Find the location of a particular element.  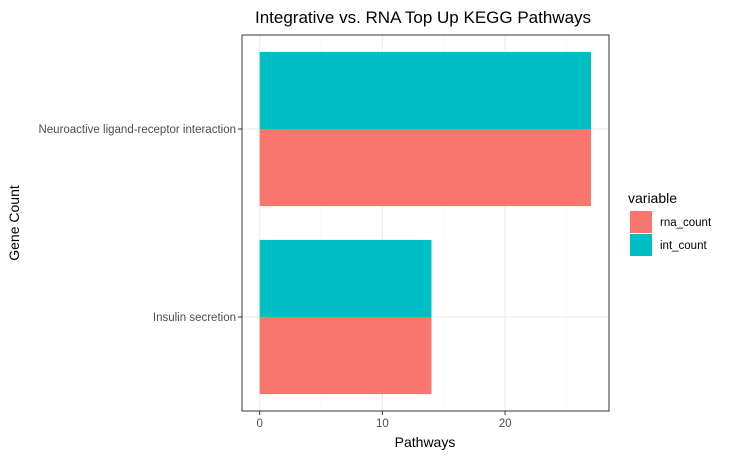

legend-label: int_count is located at coordinates (683, 246).